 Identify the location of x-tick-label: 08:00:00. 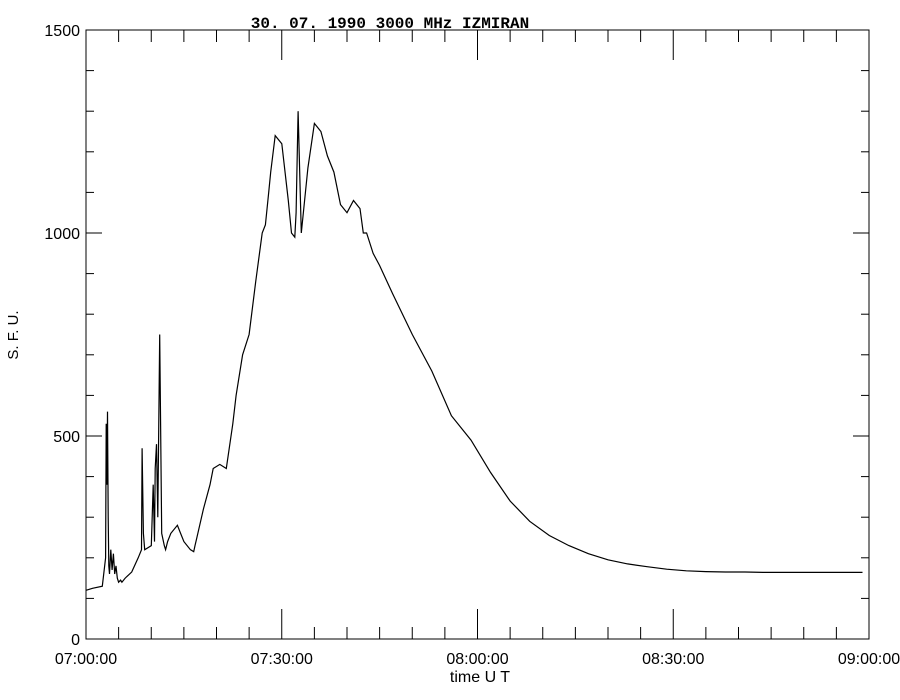
(477, 659).